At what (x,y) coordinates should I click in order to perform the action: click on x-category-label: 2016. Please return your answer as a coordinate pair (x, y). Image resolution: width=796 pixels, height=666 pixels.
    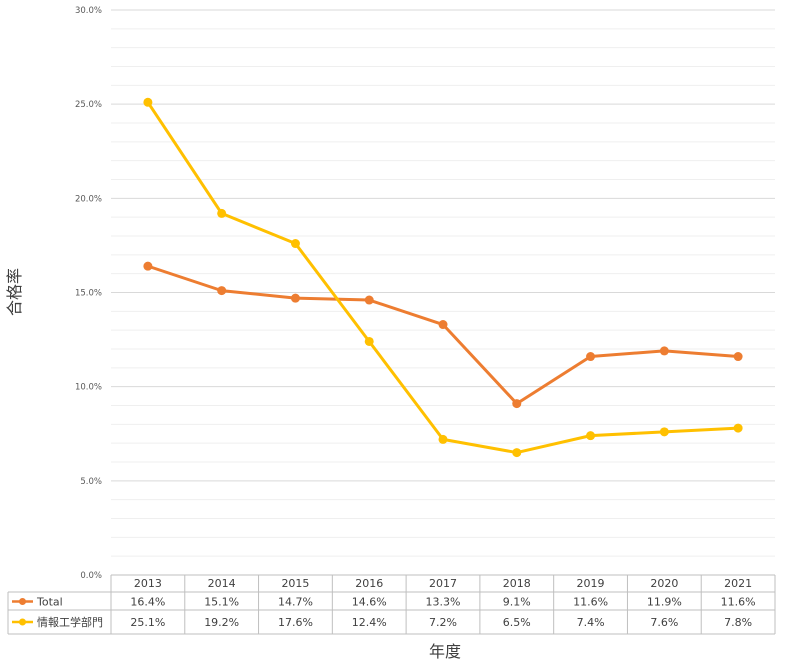
    Looking at the image, I should click on (369, 583).